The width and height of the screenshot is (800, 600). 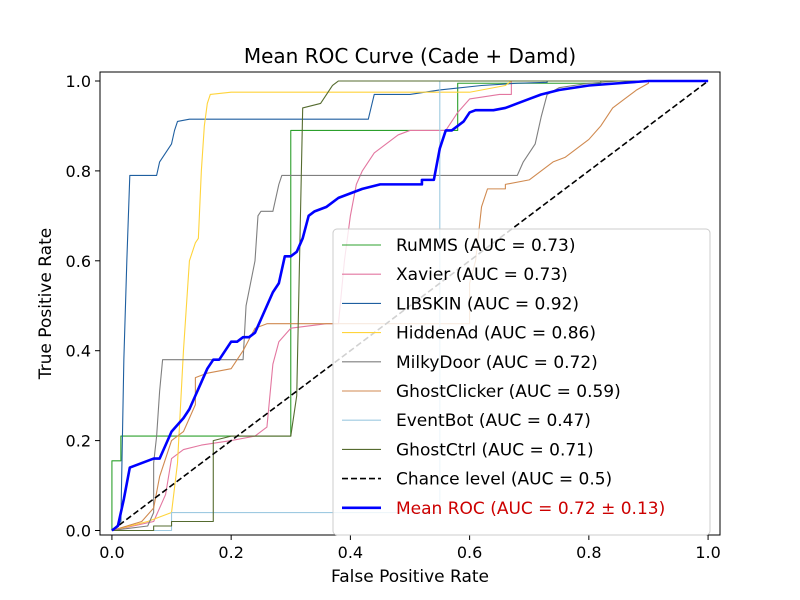 I want to click on chart-title: Mean ROC Curve (Cade + Damd), so click(x=410, y=56).